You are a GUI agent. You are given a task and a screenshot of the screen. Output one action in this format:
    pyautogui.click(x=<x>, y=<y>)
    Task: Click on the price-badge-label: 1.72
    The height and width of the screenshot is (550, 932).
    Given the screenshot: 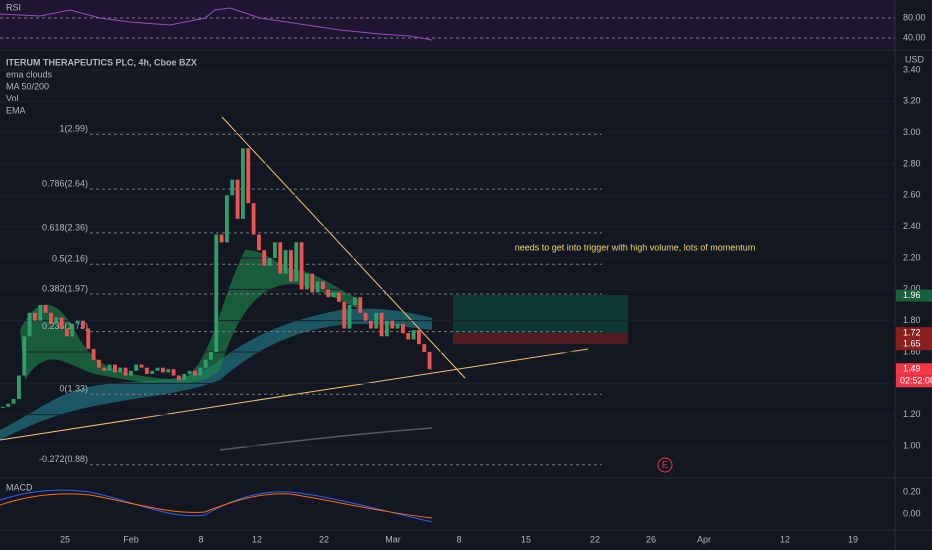 What is the action you would take?
    pyautogui.click(x=912, y=333)
    